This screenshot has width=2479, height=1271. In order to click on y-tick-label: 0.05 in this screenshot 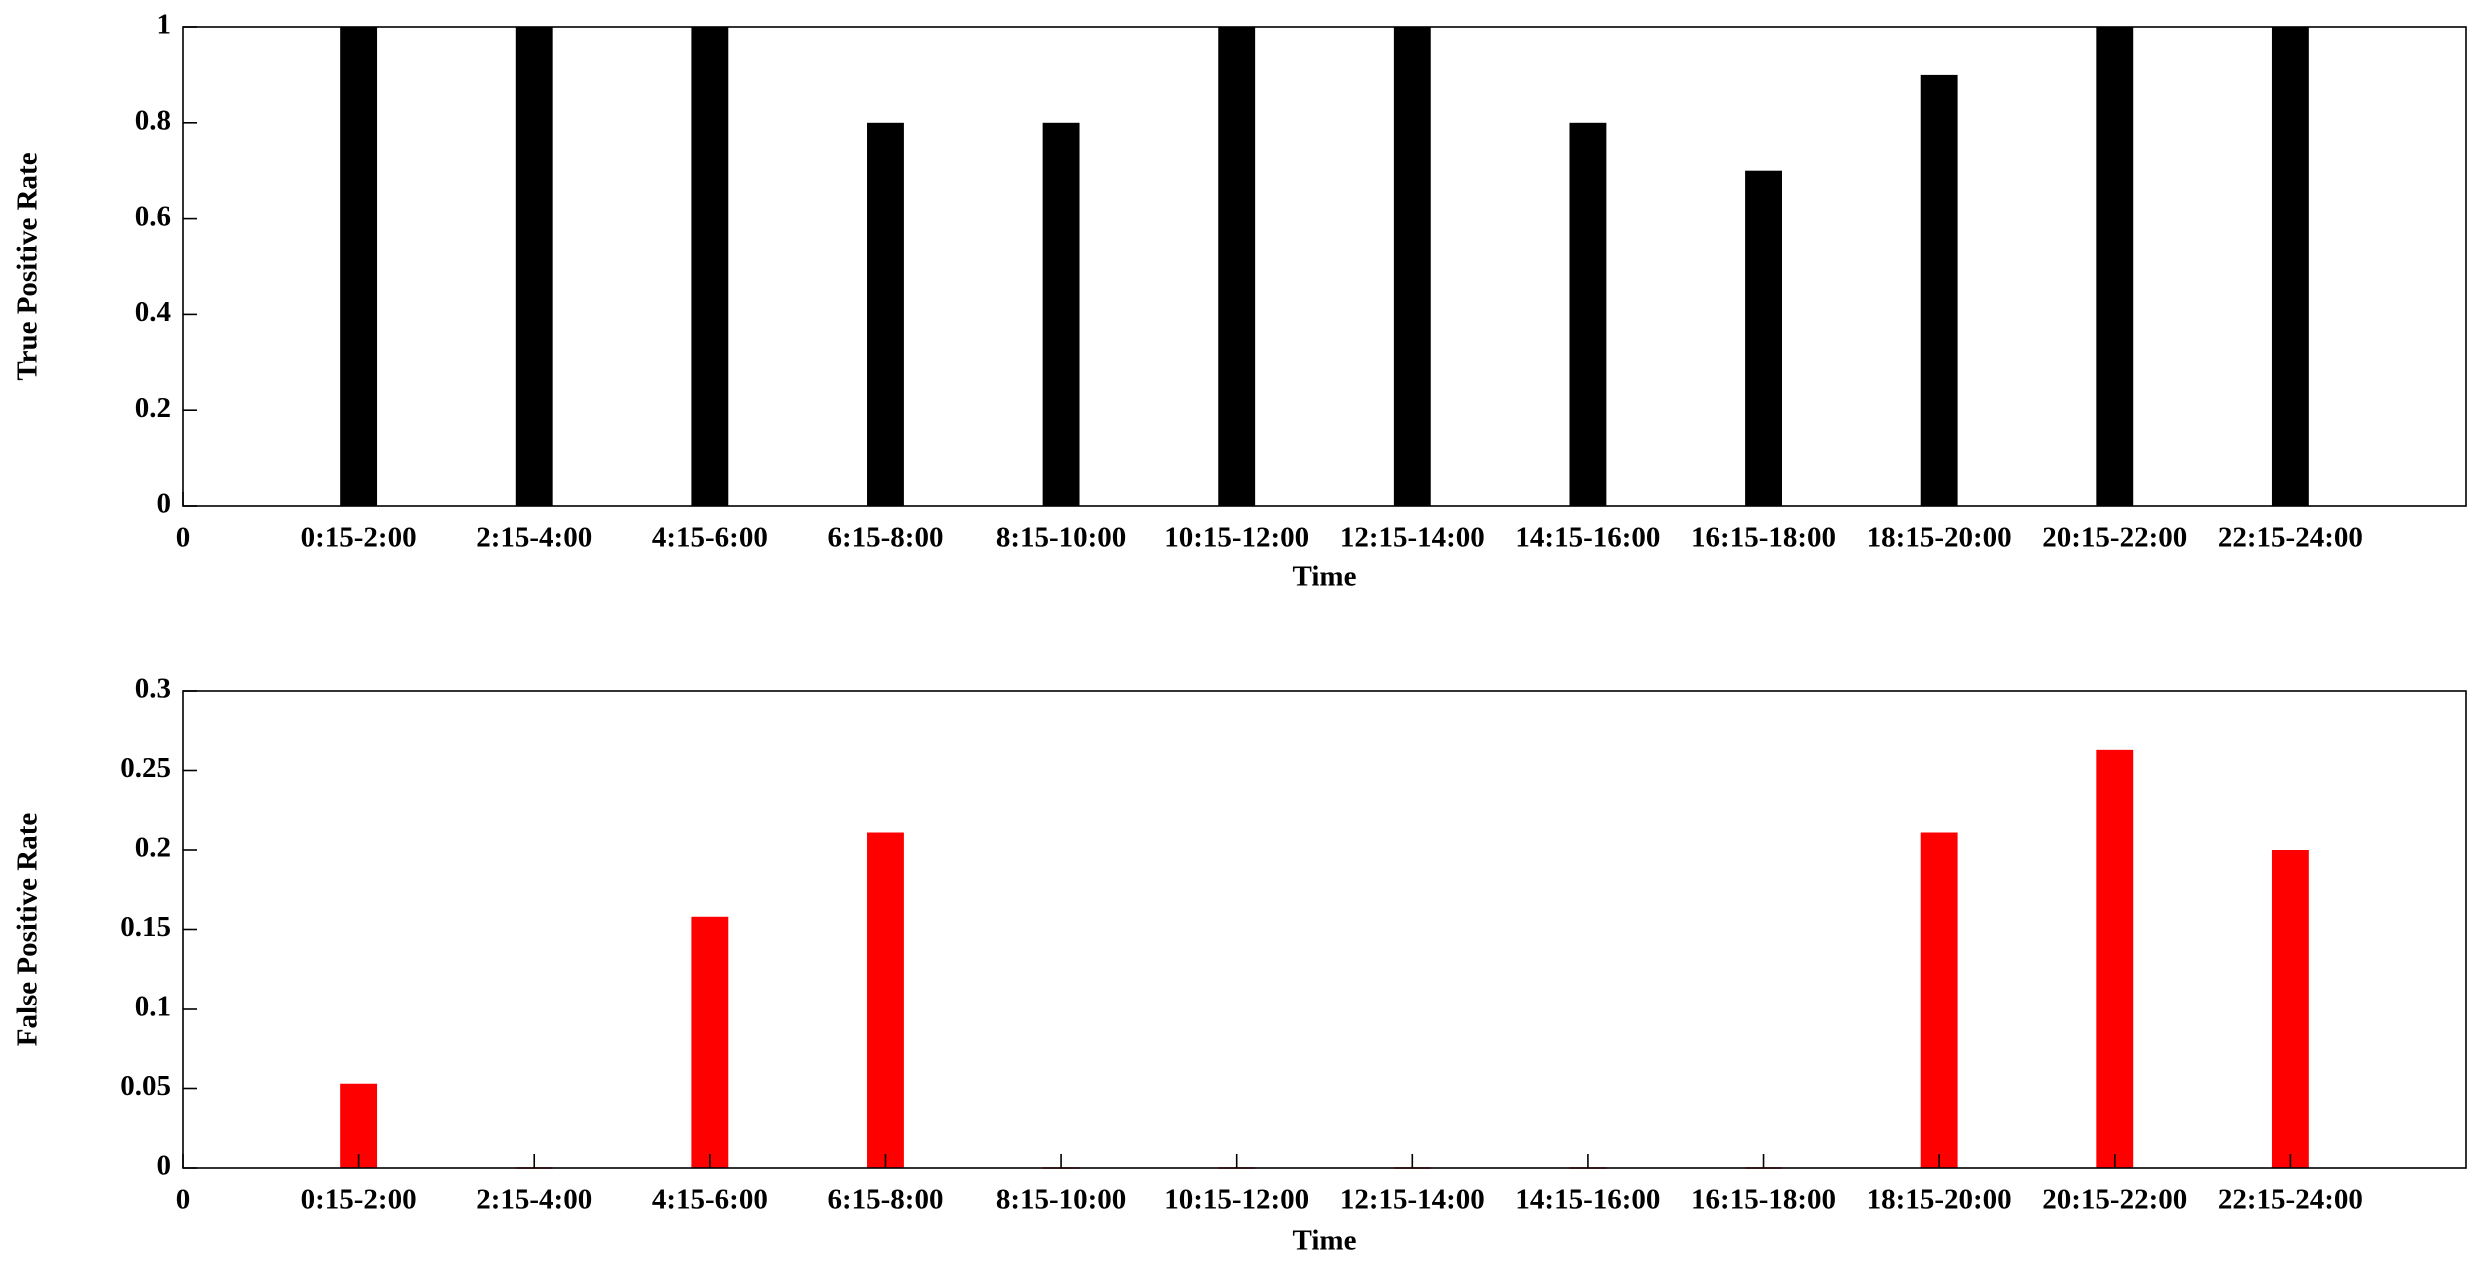, I will do `click(145, 1086)`.